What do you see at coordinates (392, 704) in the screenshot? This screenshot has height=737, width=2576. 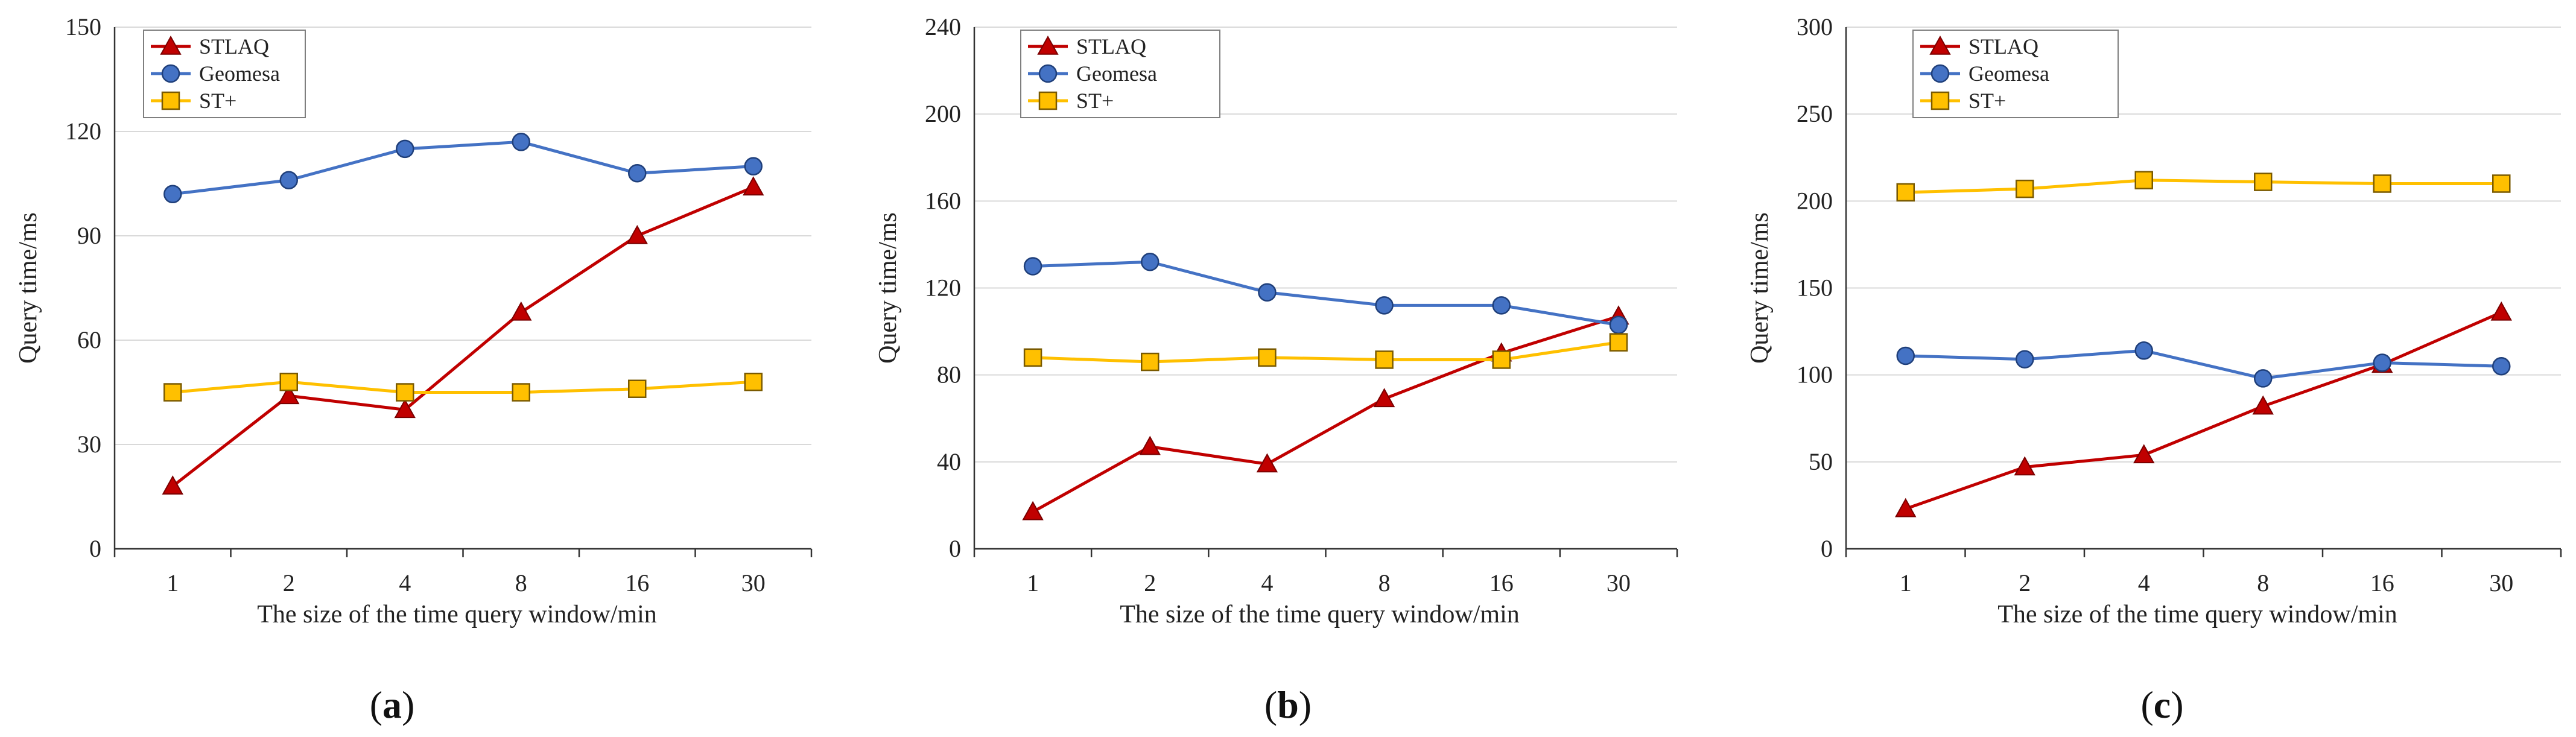 I see `panel-label: (a)` at bounding box center [392, 704].